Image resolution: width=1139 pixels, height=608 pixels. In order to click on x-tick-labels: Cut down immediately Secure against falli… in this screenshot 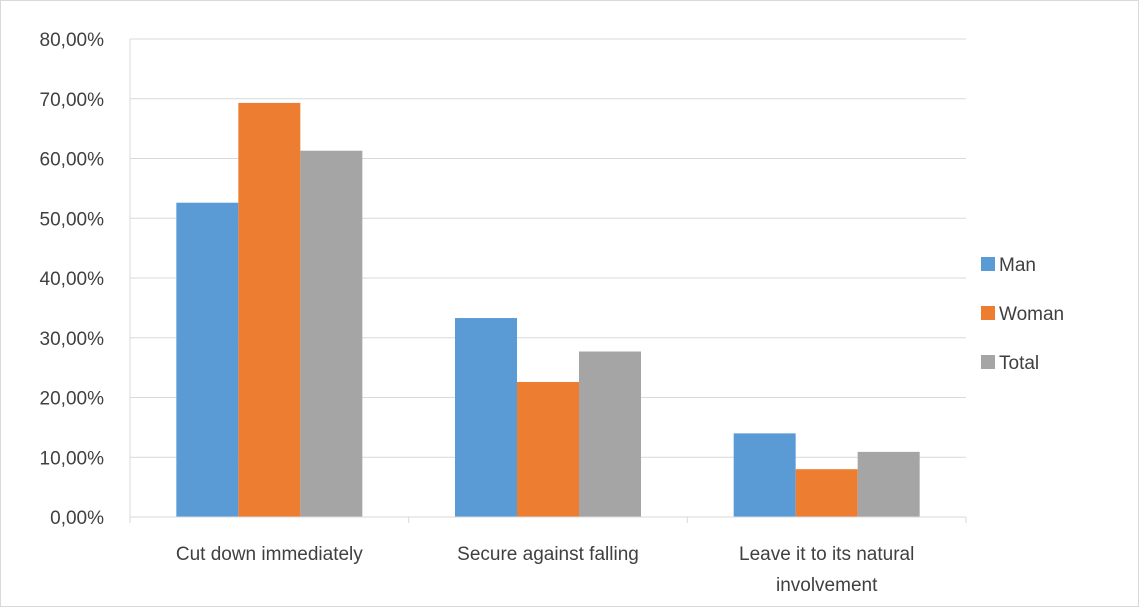, I will do `click(545, 570)`.